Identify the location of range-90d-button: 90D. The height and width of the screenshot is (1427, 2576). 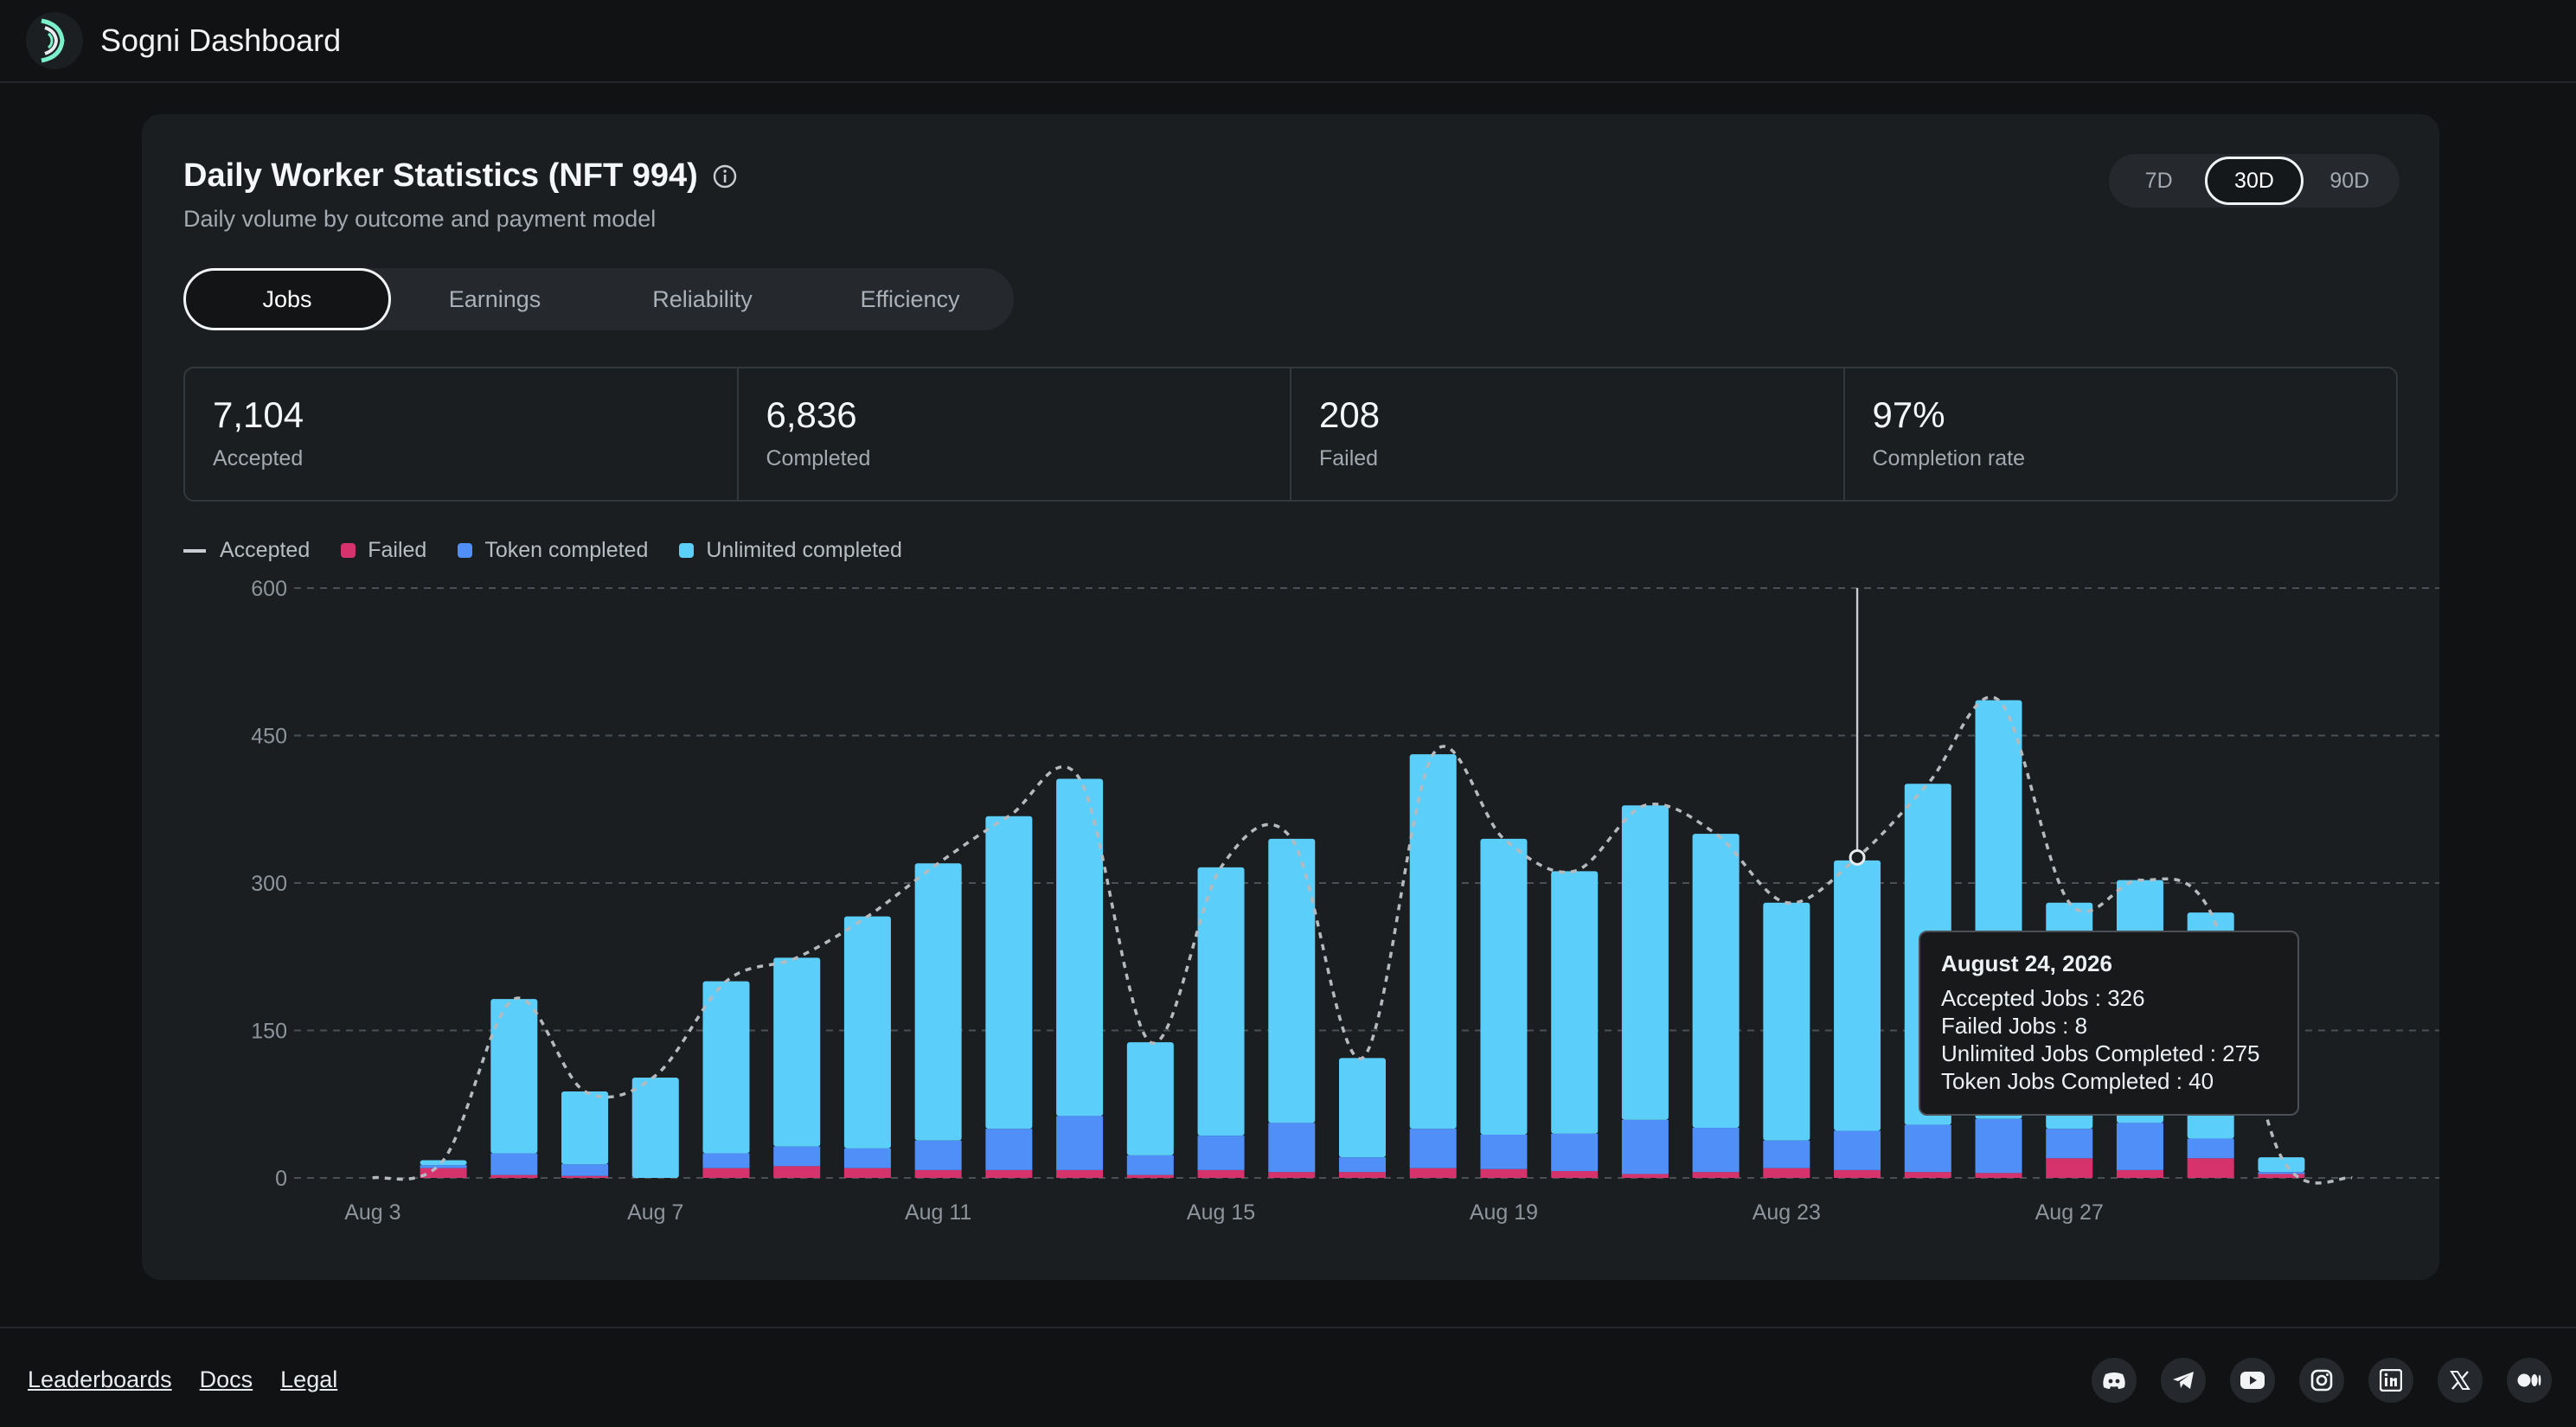
(2349, 181).